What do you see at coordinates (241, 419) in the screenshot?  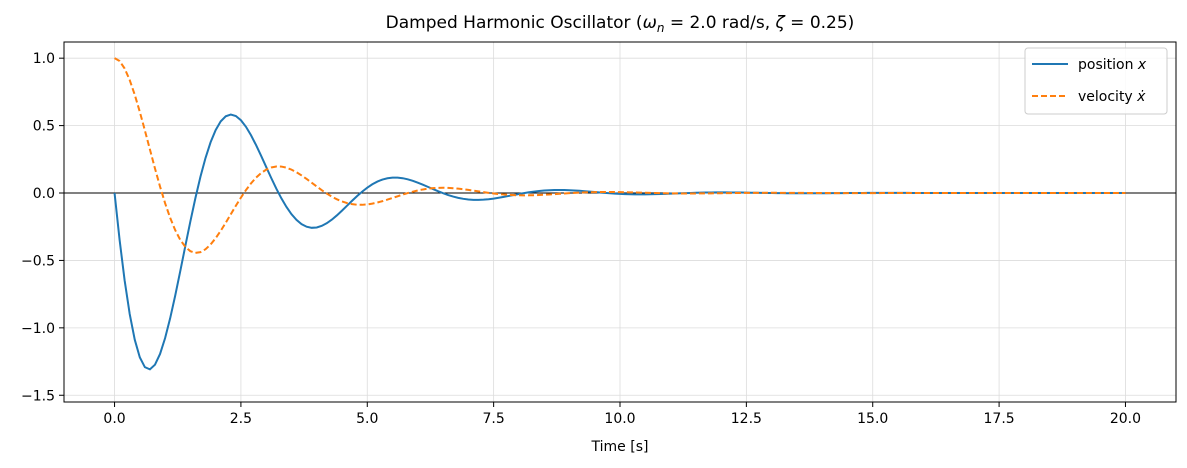 I see `x-tick-label: 2.5` at bounding box center [241, 419].